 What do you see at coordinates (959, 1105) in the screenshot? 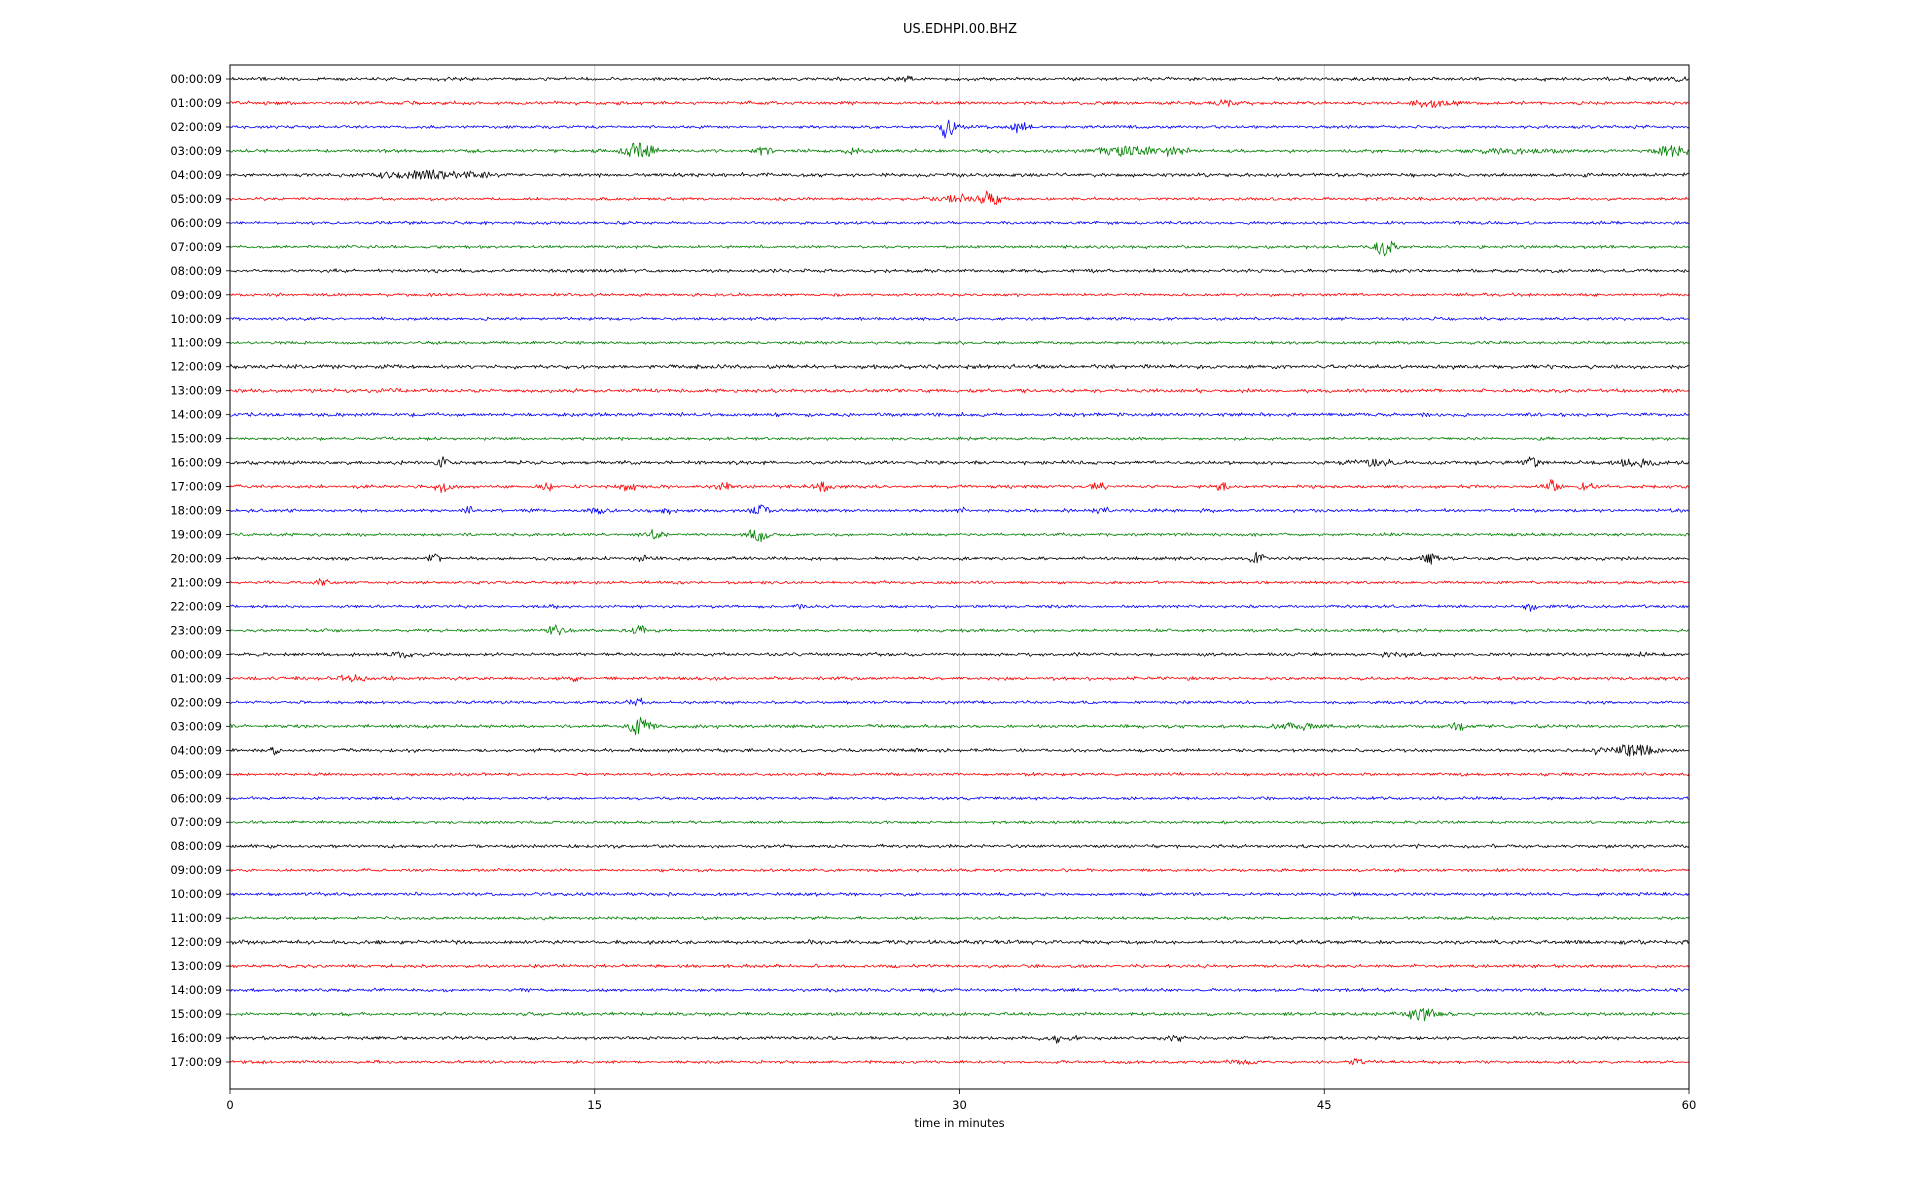
I see `x-tick-label: 30` at bounding box center [959, 1105].